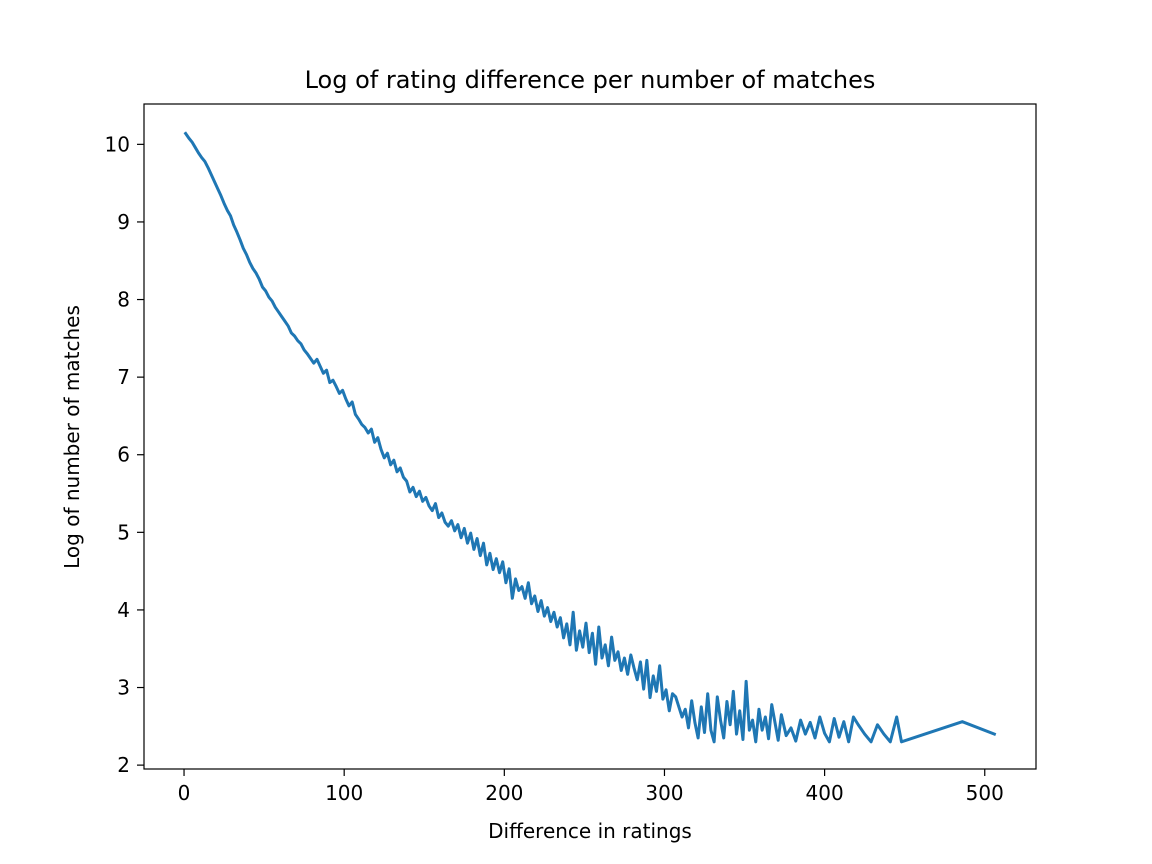  I want to click on x-axis: 0 100 200 300 400 500, so click(591, 787).